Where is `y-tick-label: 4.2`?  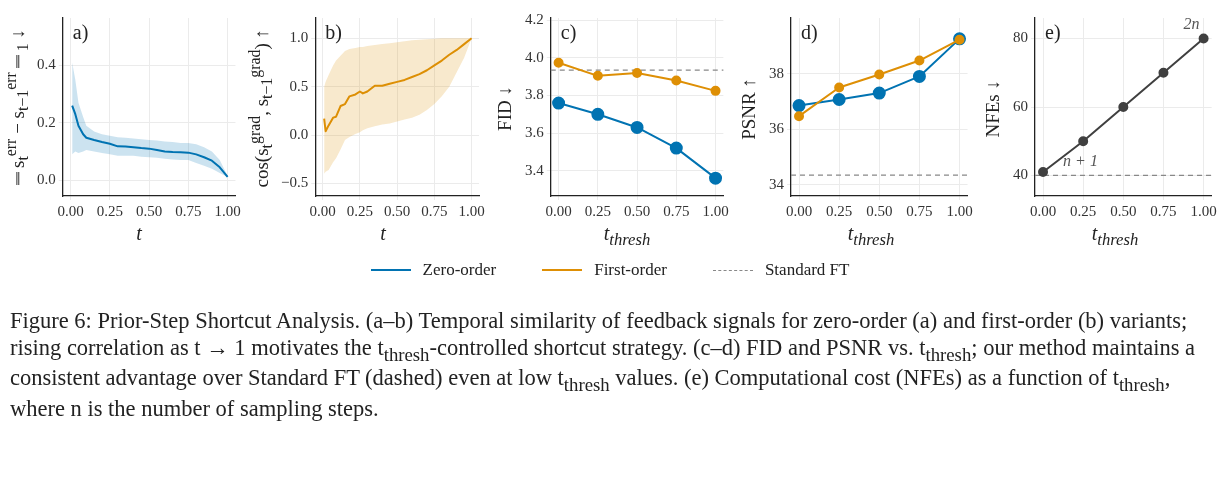
y-tick-label: 4.2 is located at coordinates (534, 19).